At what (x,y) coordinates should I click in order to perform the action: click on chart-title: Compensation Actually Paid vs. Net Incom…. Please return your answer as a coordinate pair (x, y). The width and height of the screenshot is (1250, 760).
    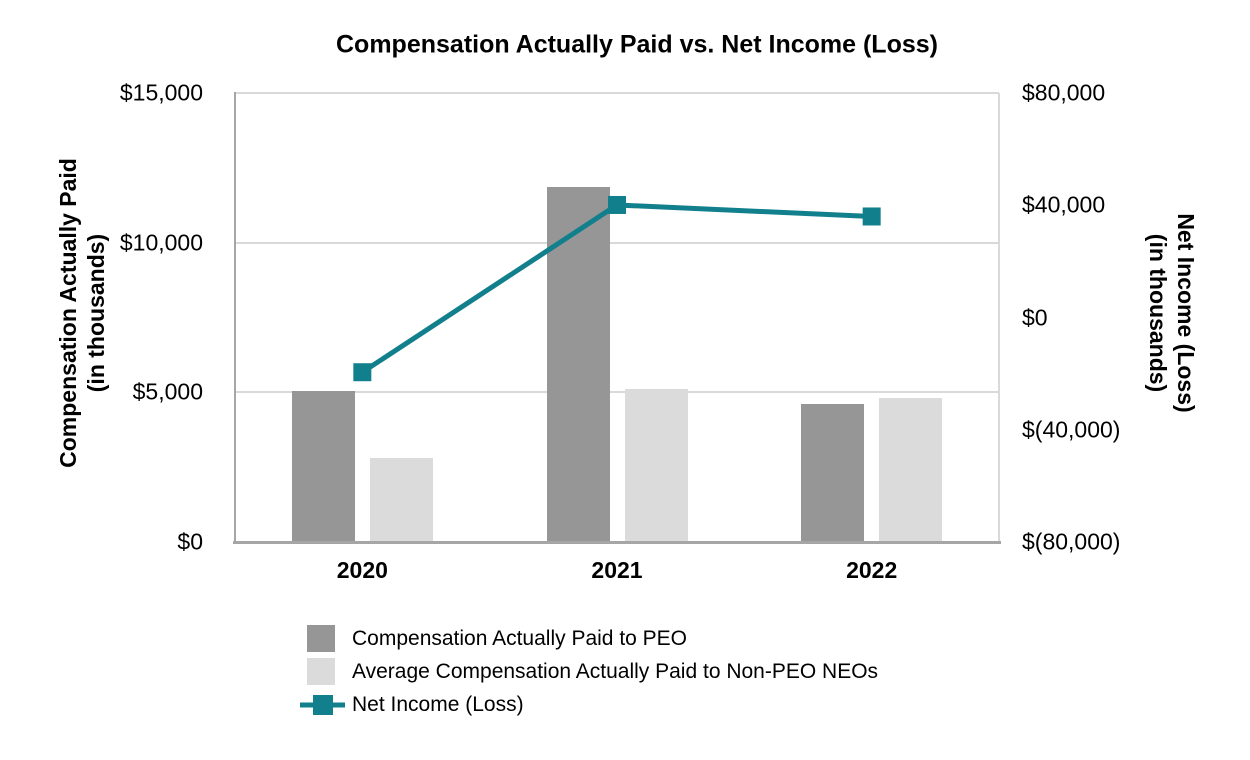
    Looking at the image, I should click on (637, 44).